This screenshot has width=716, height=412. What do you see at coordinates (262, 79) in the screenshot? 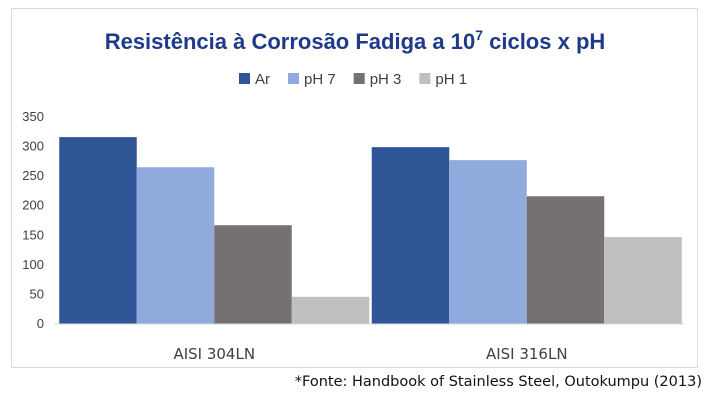
I see `legend-label: Ar` at bounding box center [262, 79].